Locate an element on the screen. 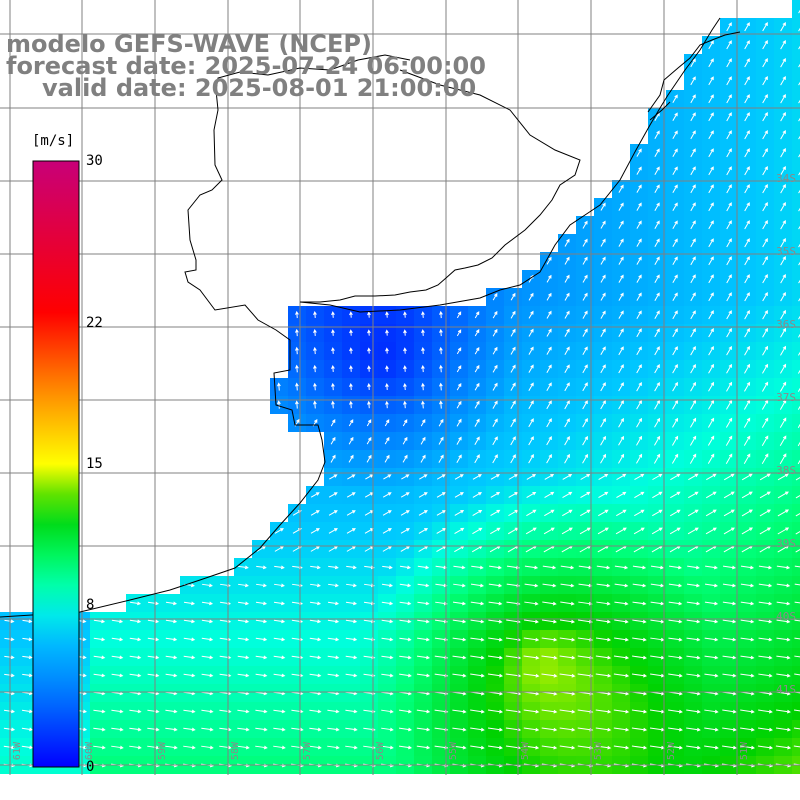  longitude-label: 58W is located at coordinates (235, 751).